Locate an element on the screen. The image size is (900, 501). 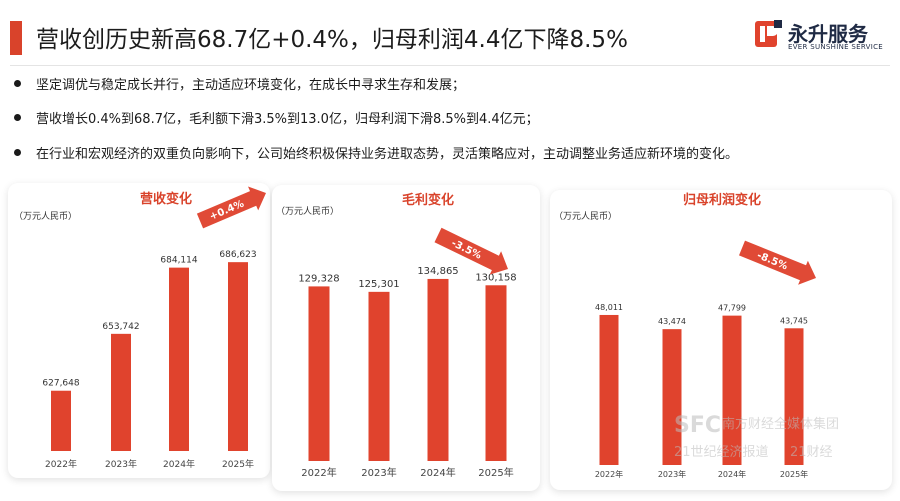
data-label: 684,114 is located at coordinates (178, 261).